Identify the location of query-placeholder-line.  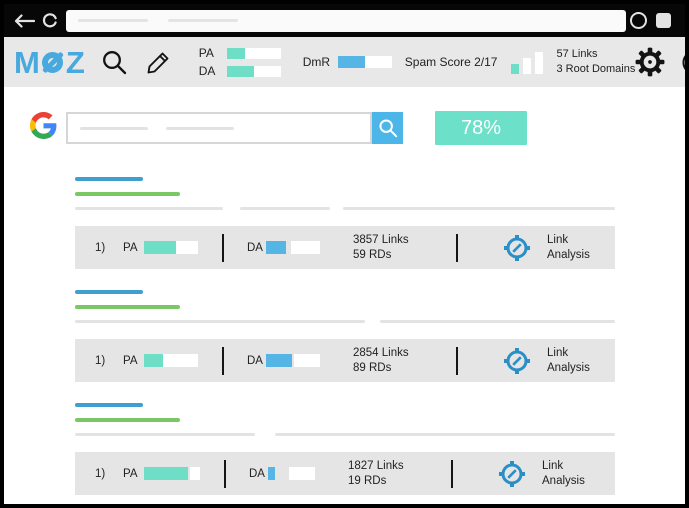
(114, 128).